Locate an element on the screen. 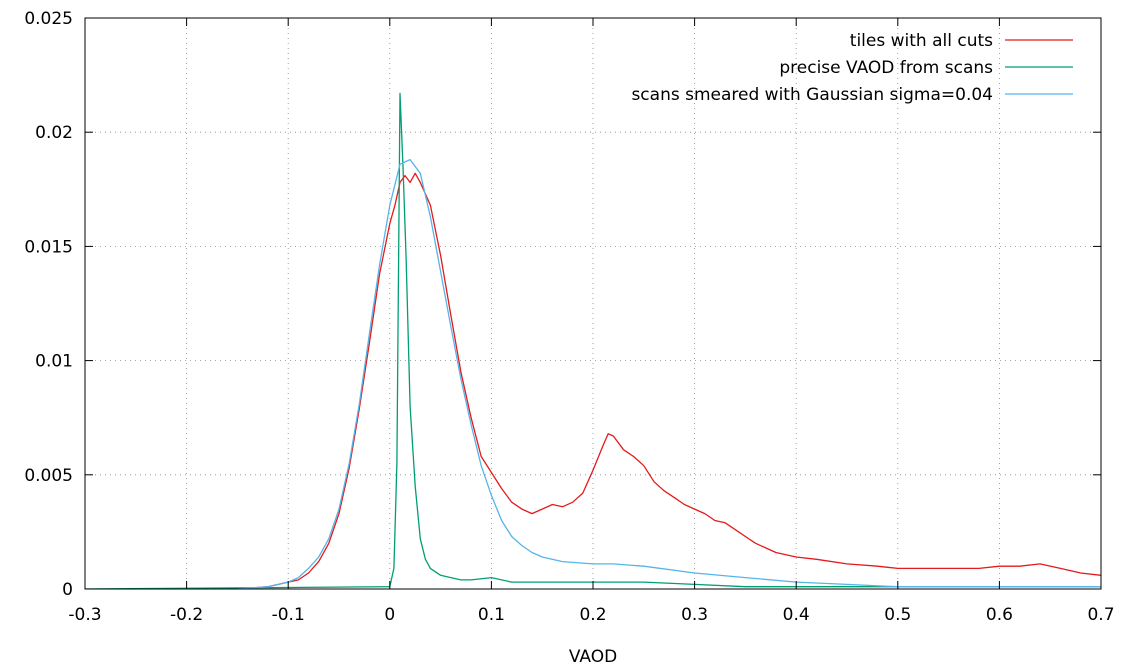  y-tick-label: 0.01 is located at coordinates (54, 362).